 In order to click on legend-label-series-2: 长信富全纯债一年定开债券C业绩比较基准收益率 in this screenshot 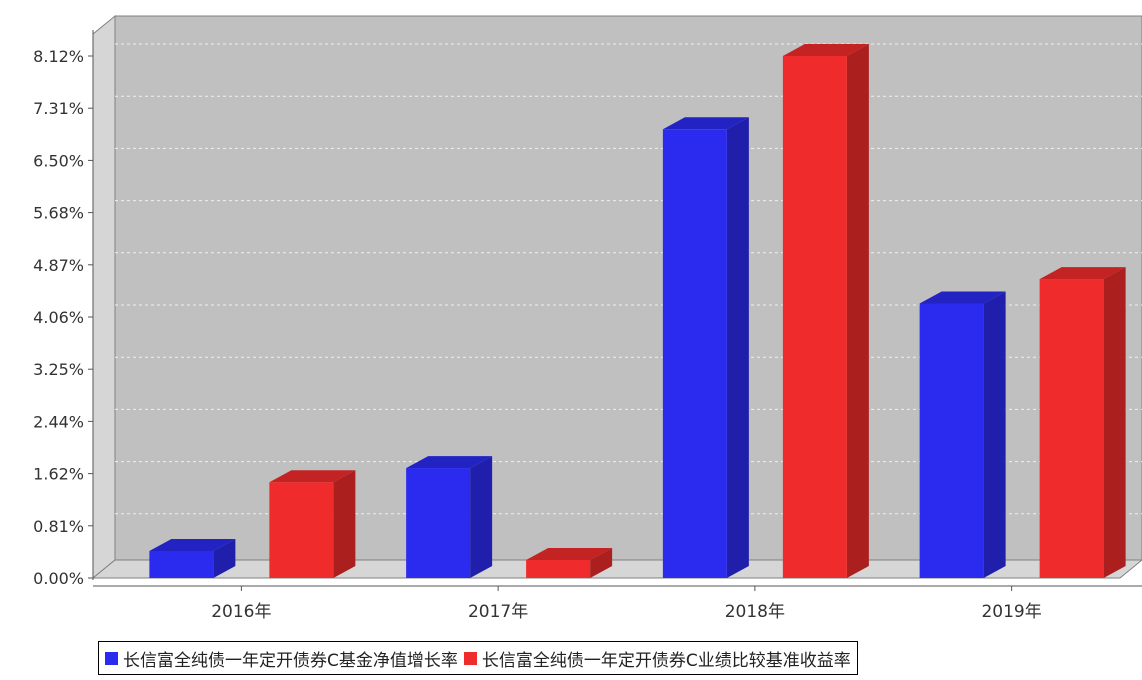, I will do `click(666, 658)`.